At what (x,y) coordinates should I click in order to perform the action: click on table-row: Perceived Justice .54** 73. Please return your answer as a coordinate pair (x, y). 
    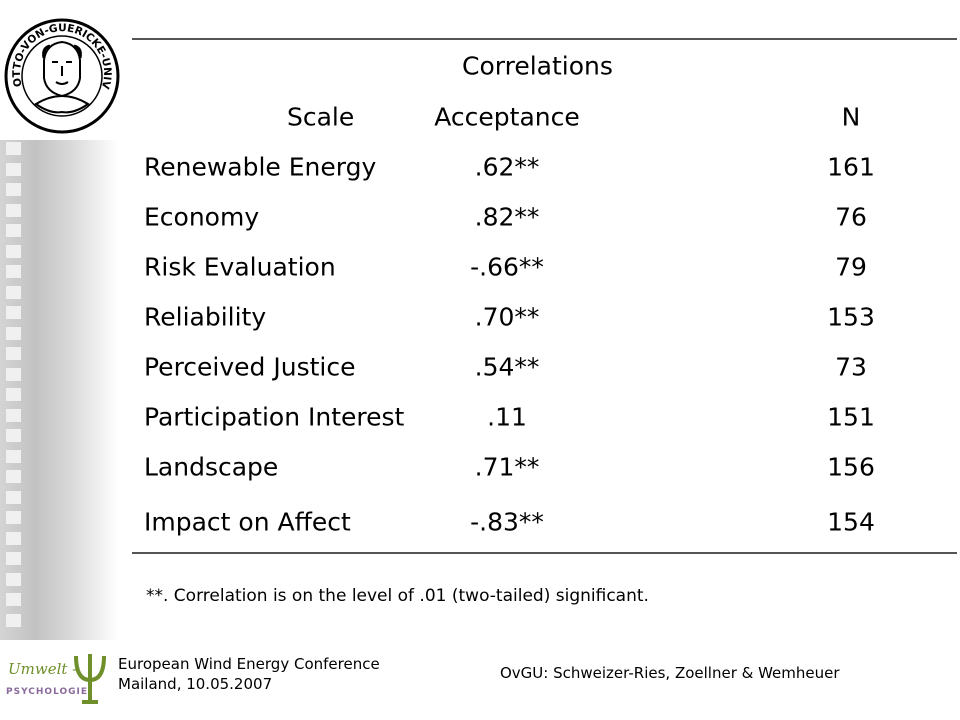
    Looking at the image, I should click on (544, 367).